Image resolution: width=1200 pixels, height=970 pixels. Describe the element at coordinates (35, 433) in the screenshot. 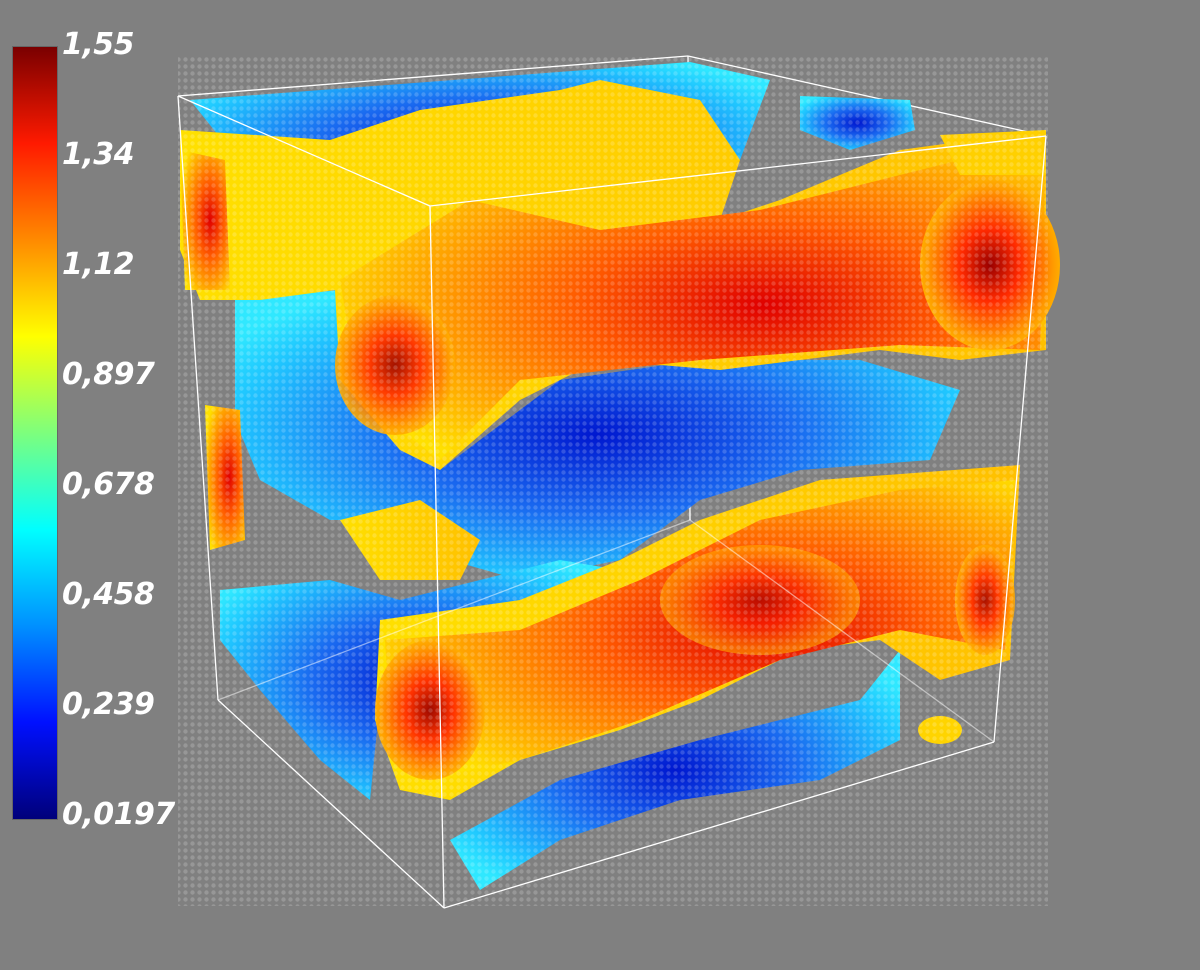

I see `colorbar-gradient` at that location.